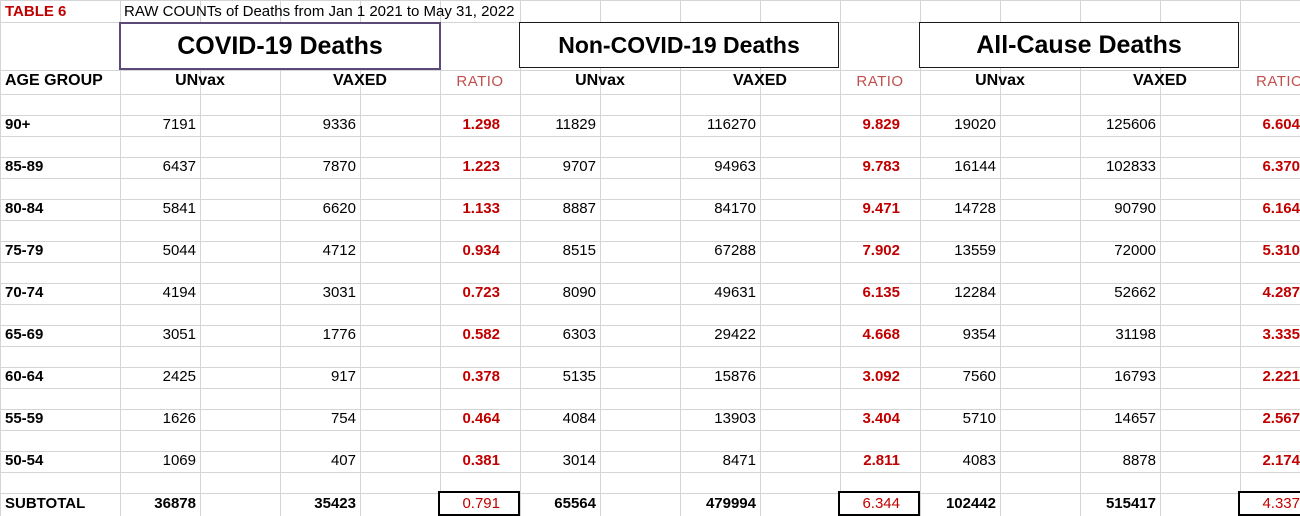 The image size is (1300, 516). Describe the element at coordinates (24, 376) in the screenshot. I see `age-group-cell: 60-64` at that location.